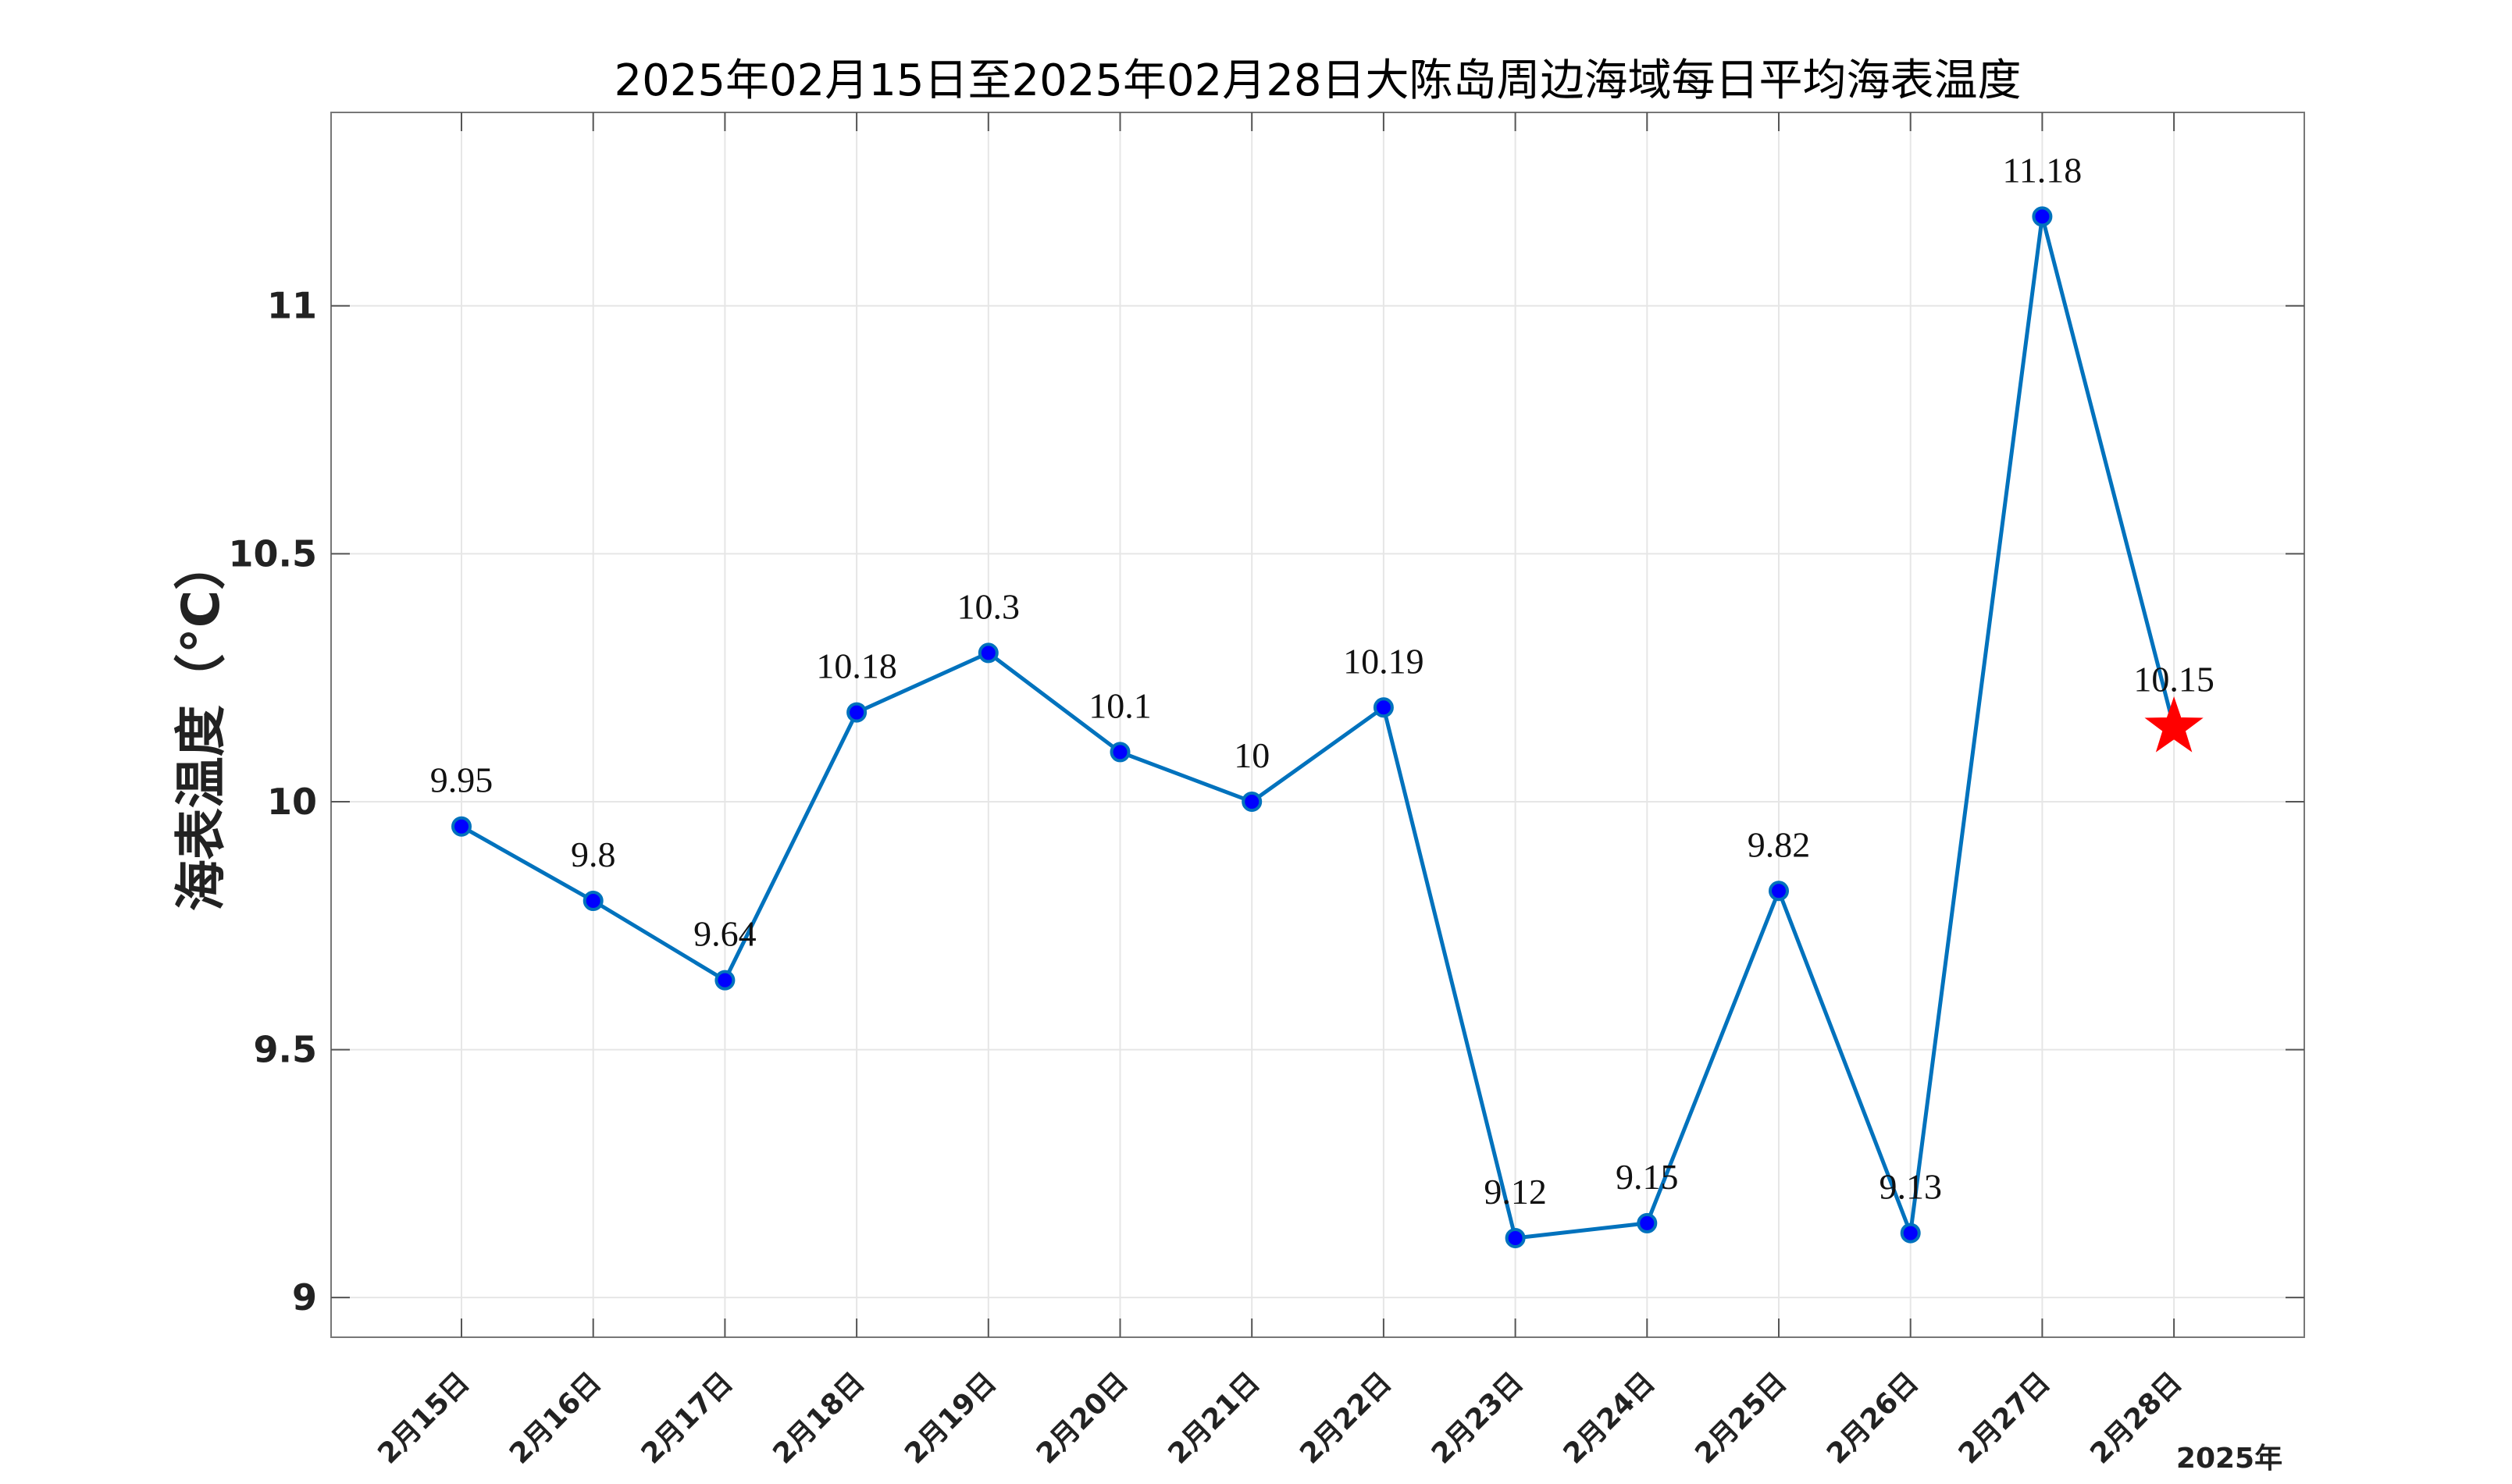 This screenshot has height=1484, width=2512. What do you see at coordinates (593, 854) in the screenshot?
I see `data-label: 9.8` at bounding box center [593, 854].